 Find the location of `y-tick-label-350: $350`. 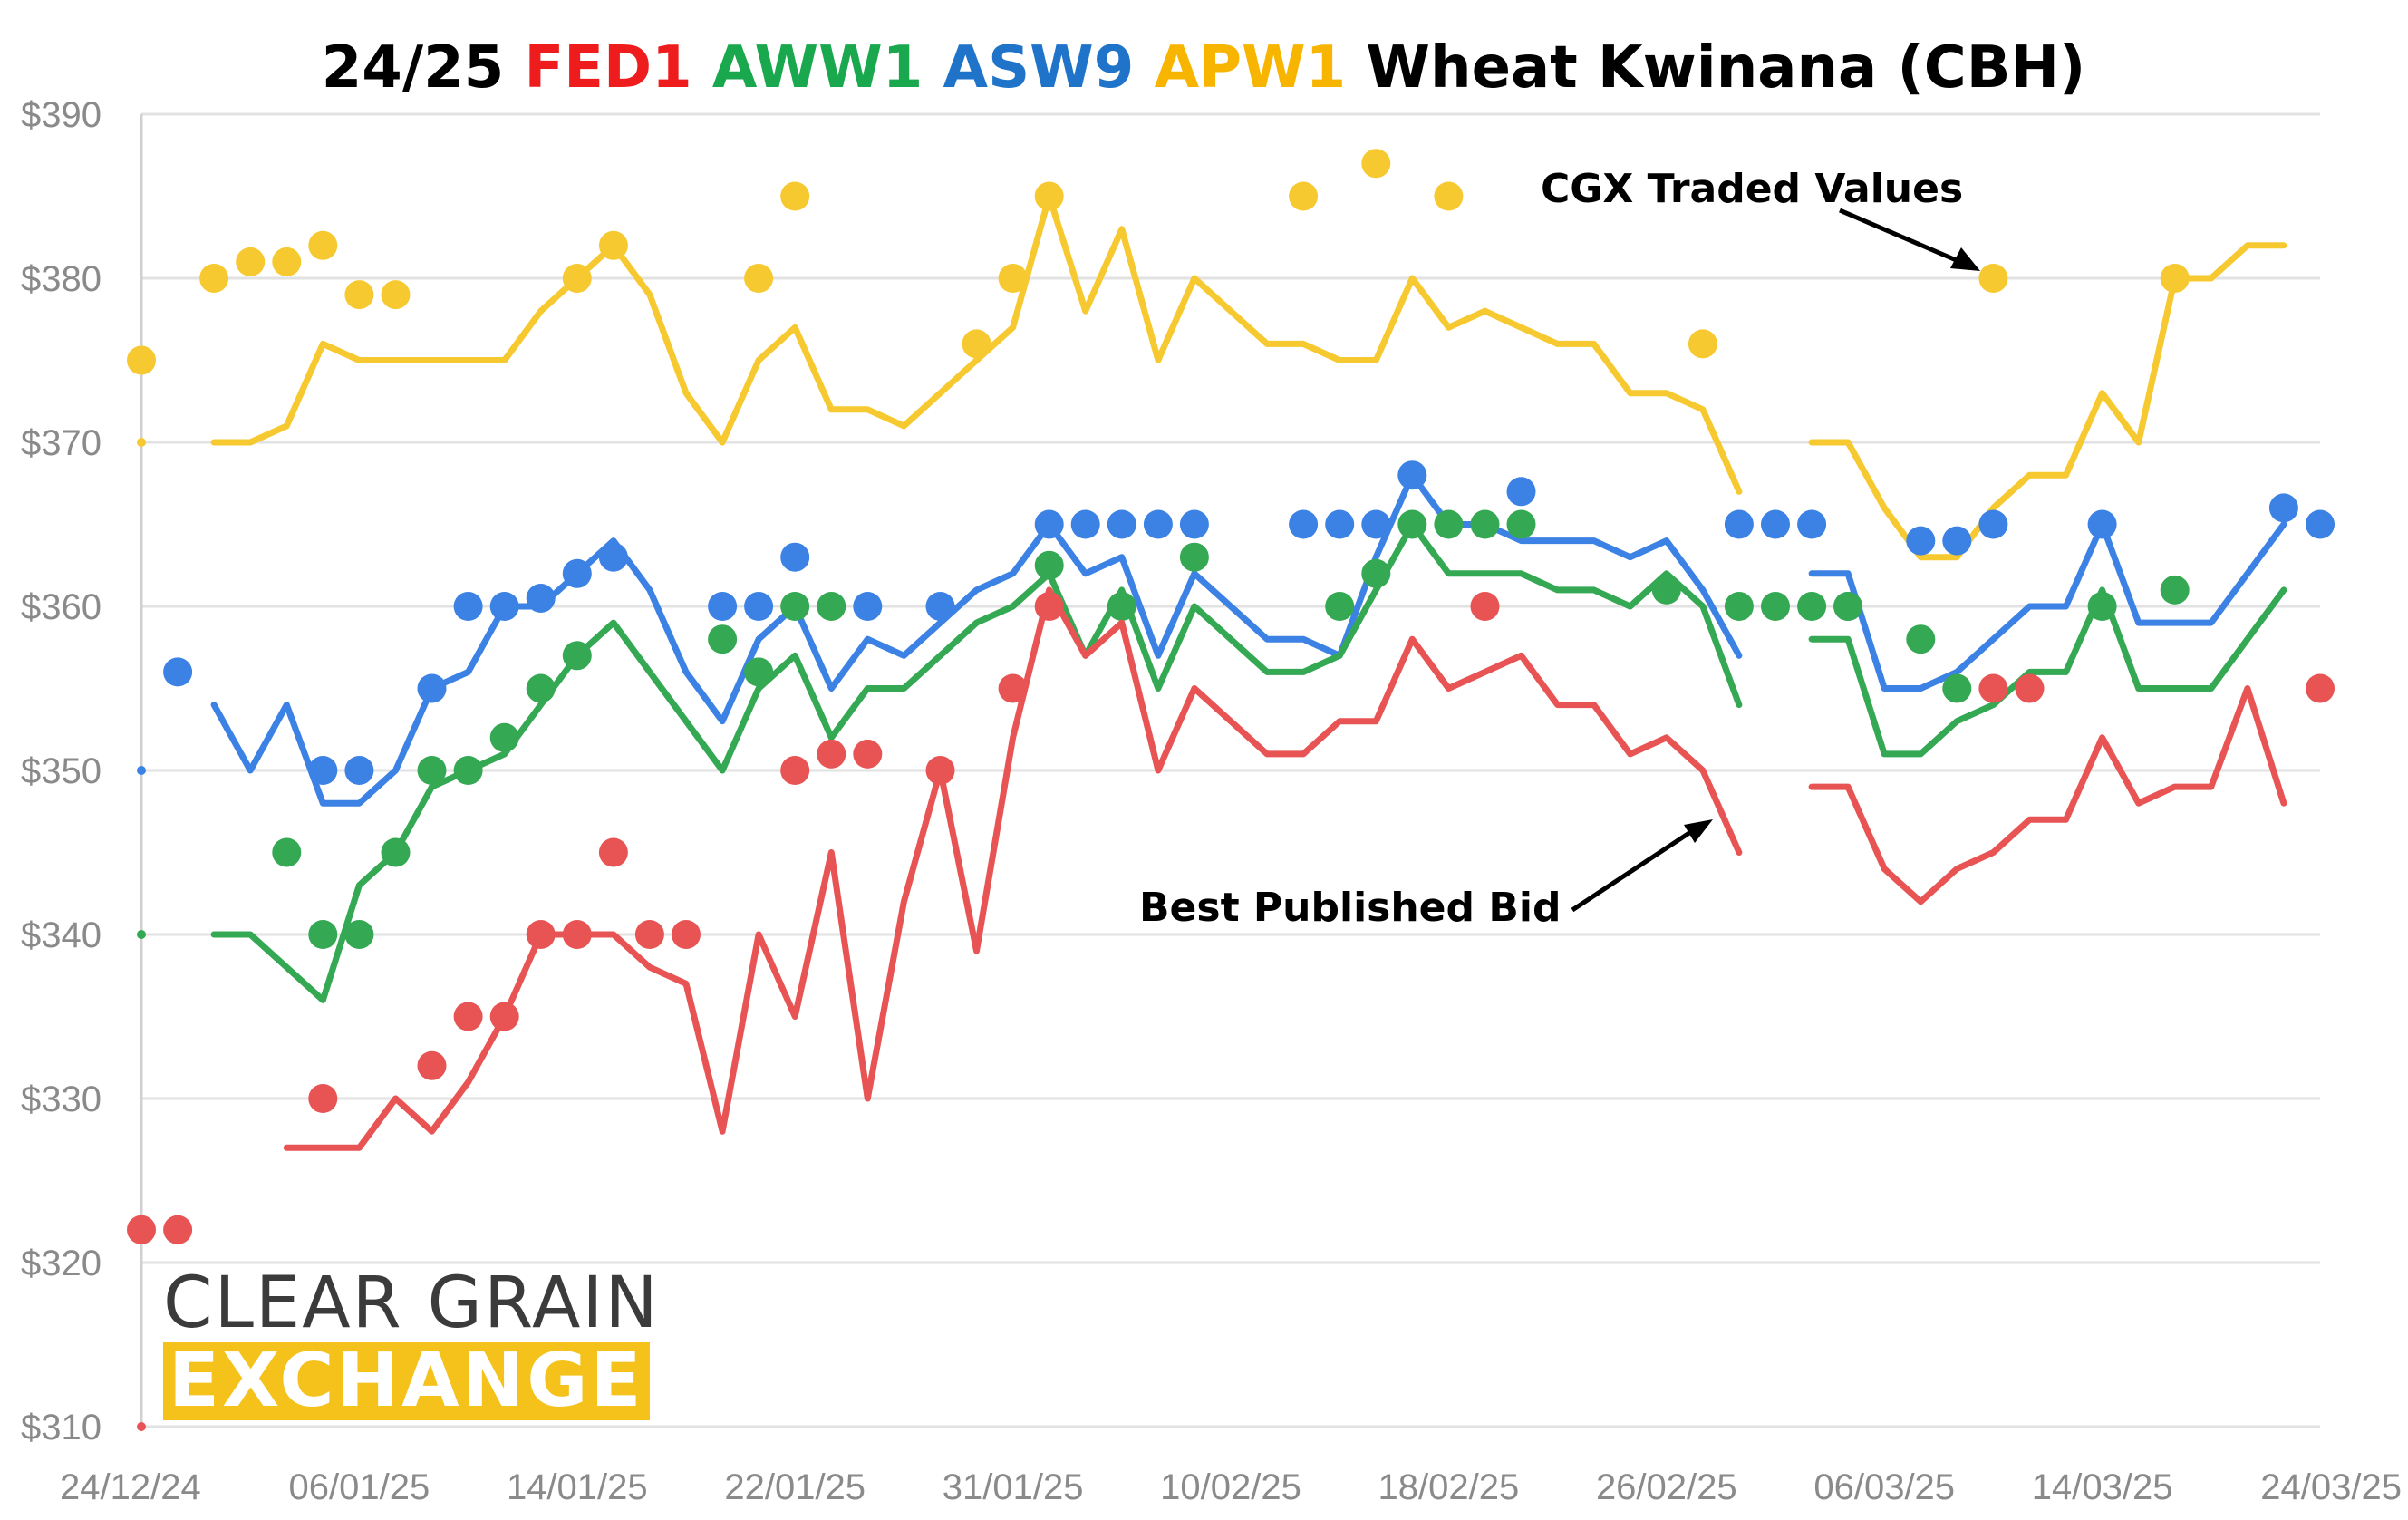

y-tick-label-350: $350 is located at coordinates (62, 771).